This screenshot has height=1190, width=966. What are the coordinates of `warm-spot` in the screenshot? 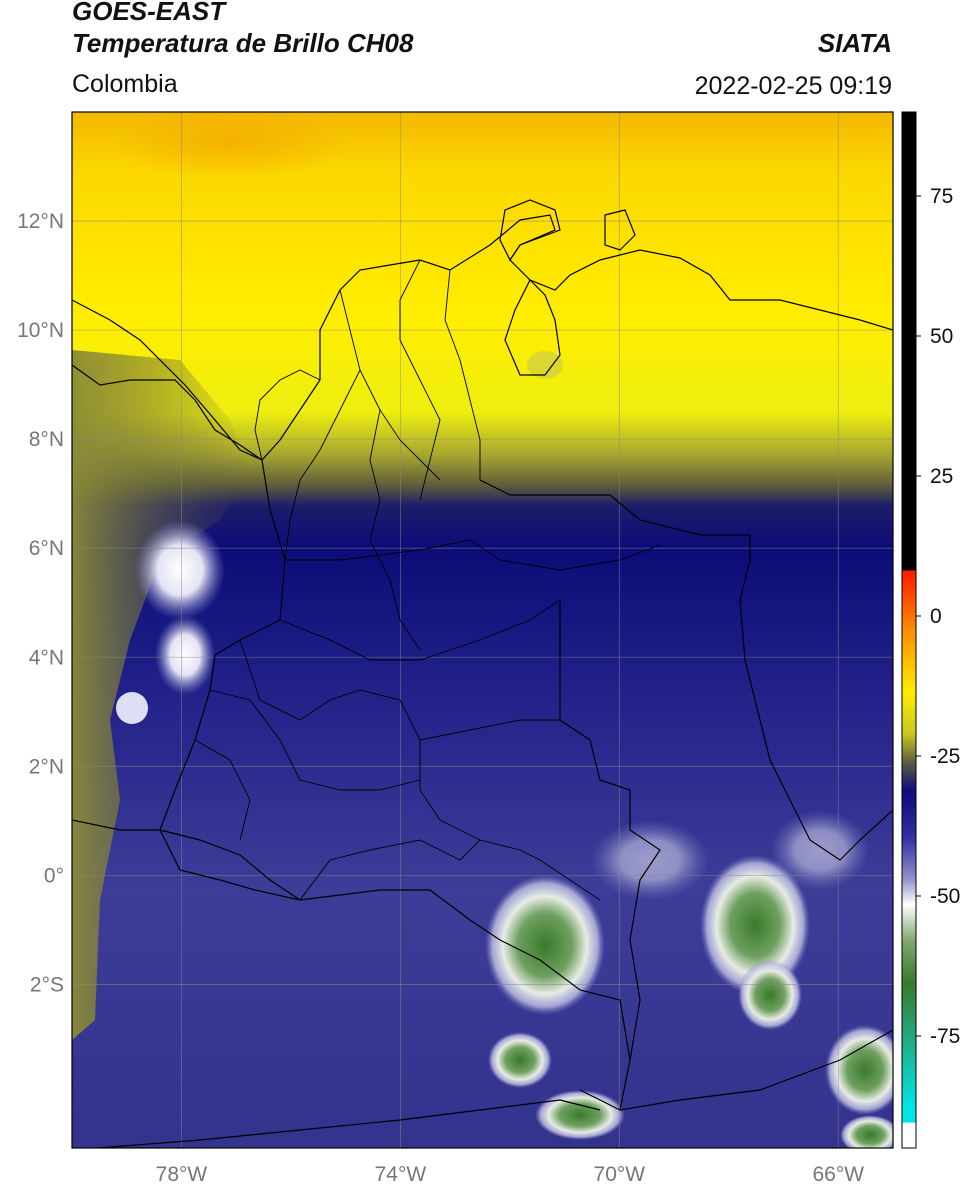 It's located at (230, 146).